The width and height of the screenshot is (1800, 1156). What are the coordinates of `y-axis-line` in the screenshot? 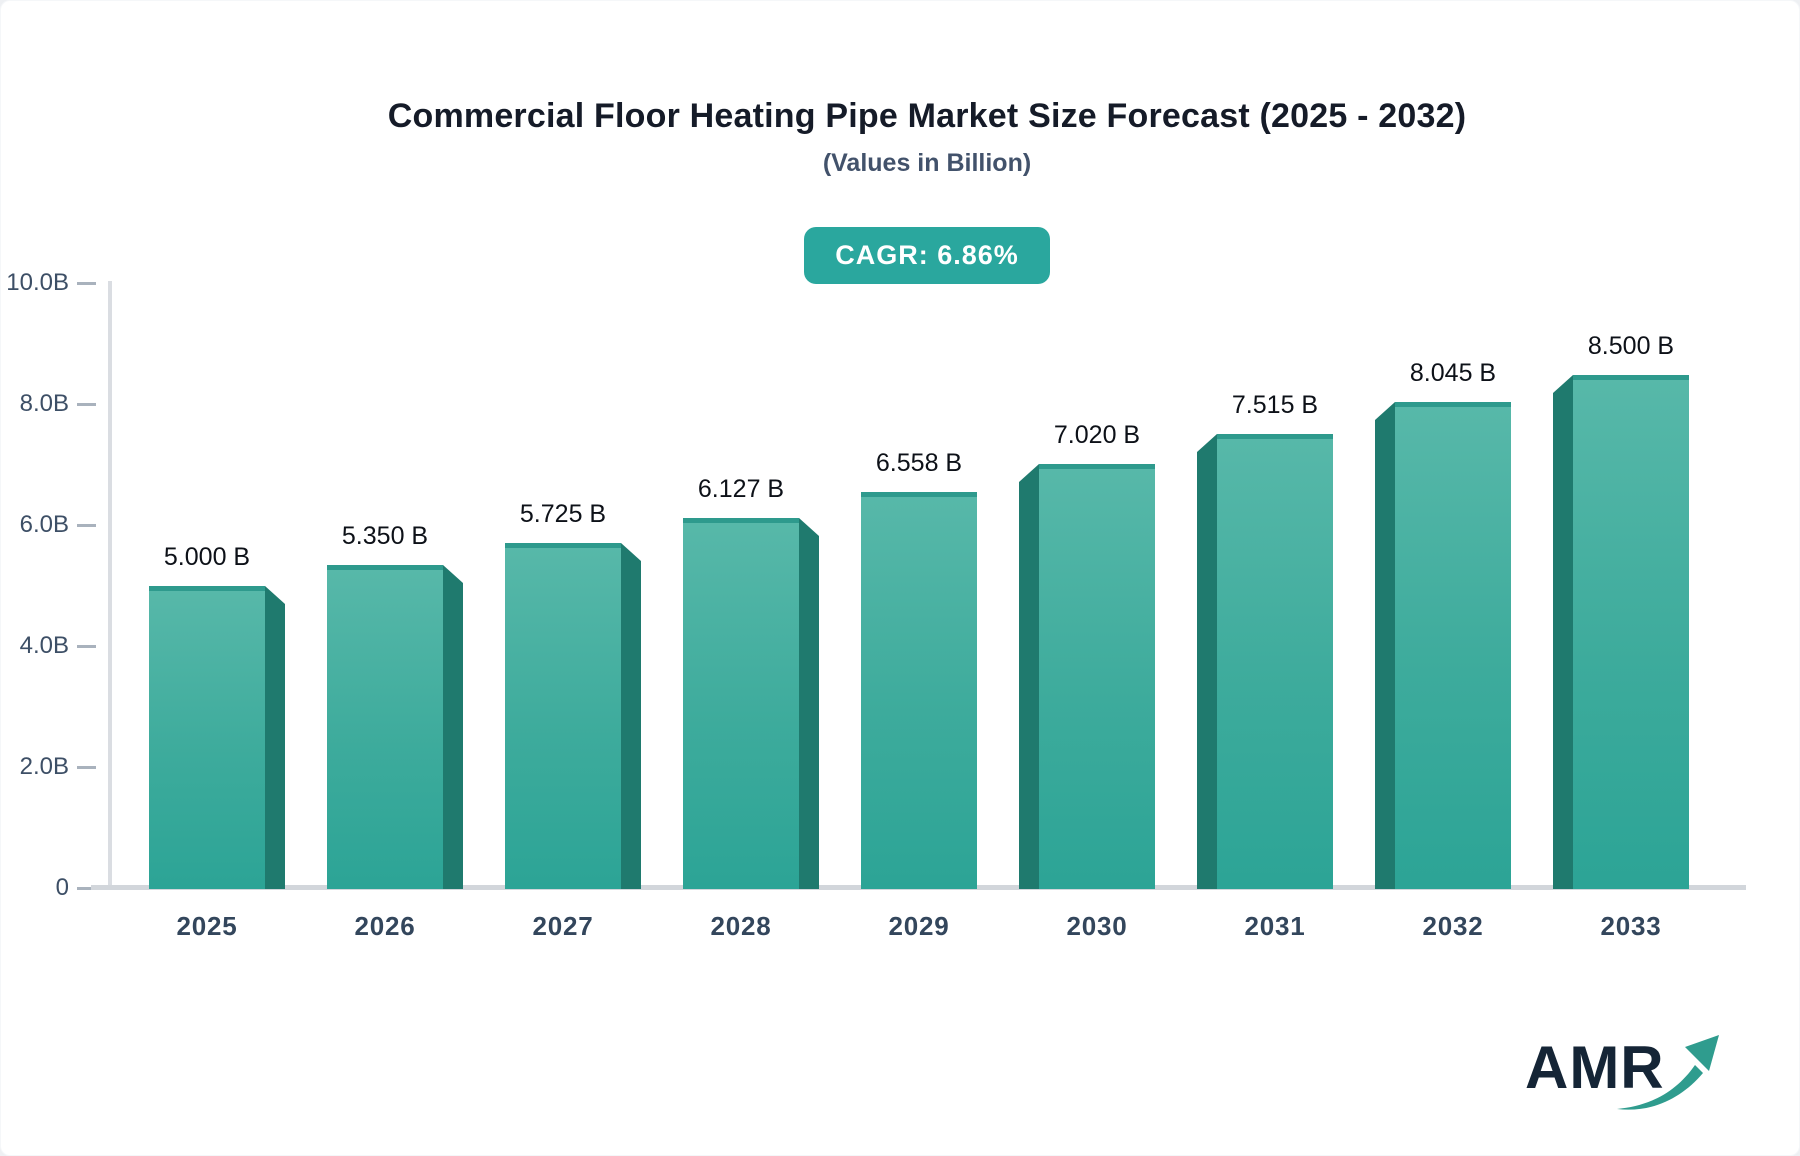 It's located at (110, 585).